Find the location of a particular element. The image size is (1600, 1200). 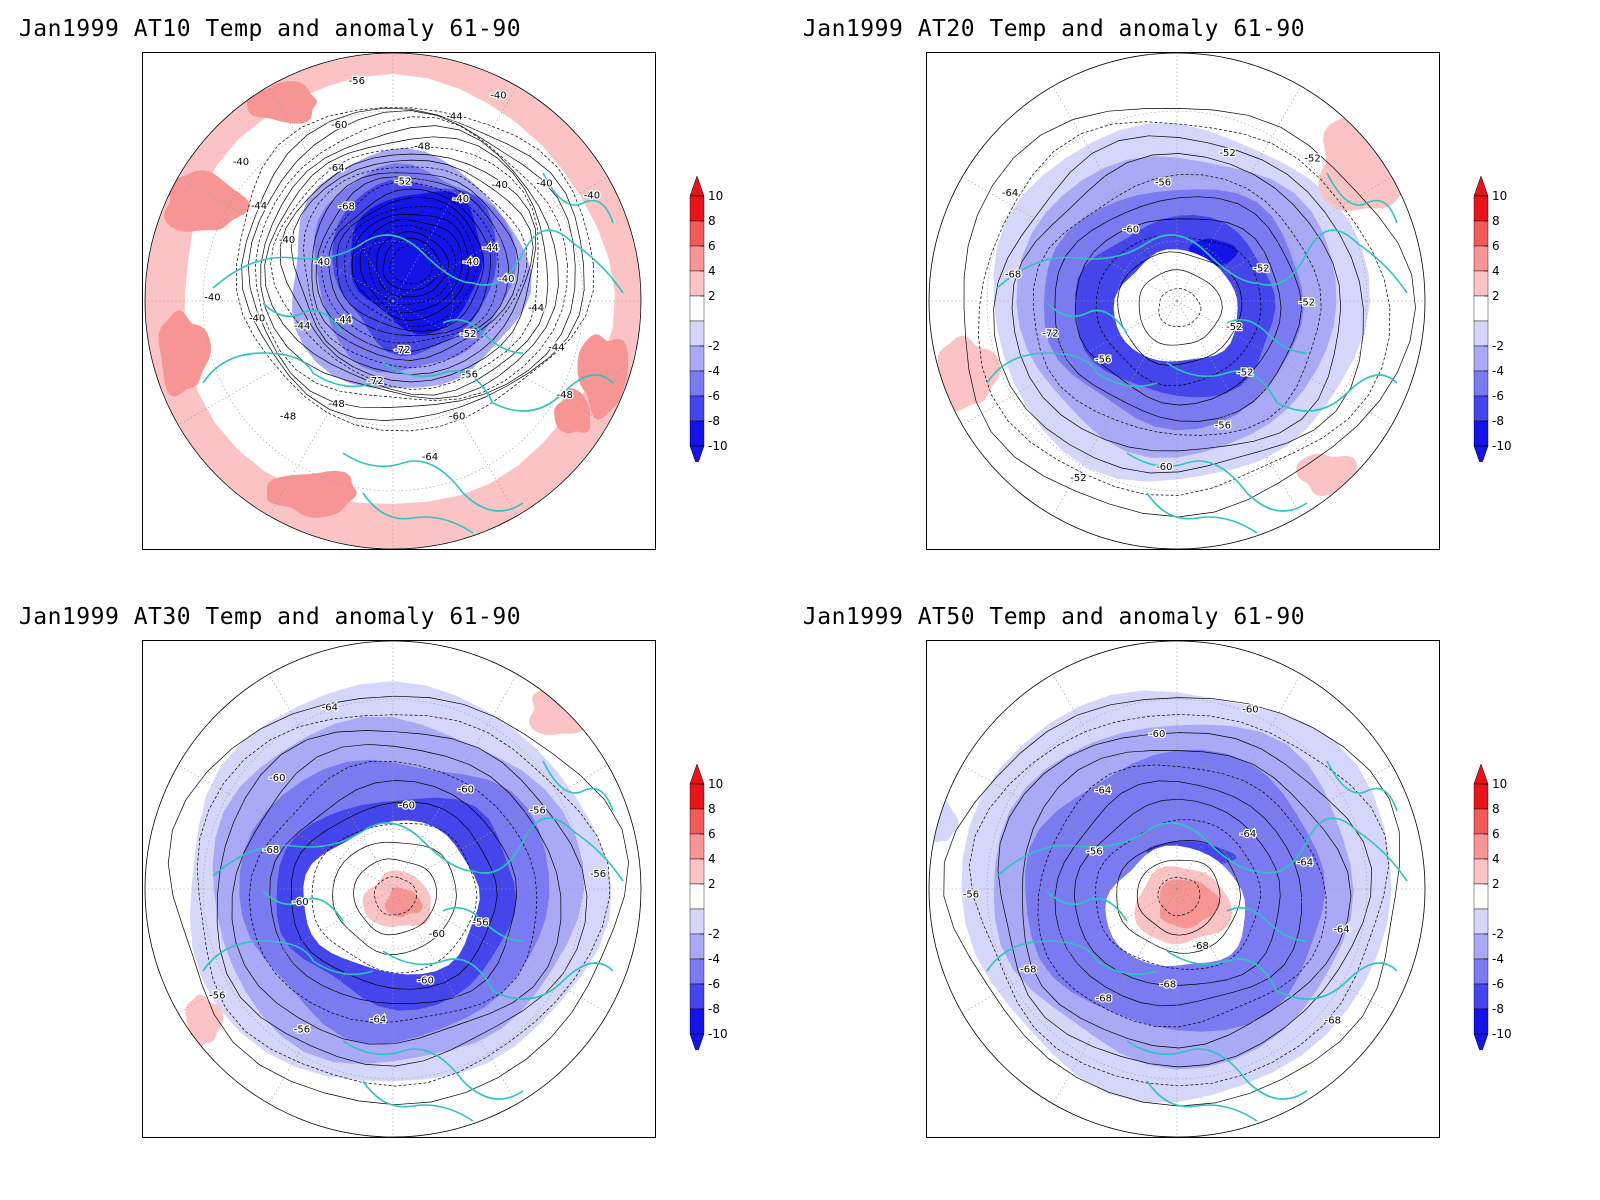

contour-label: -64 is located at coordinates (330, 707).